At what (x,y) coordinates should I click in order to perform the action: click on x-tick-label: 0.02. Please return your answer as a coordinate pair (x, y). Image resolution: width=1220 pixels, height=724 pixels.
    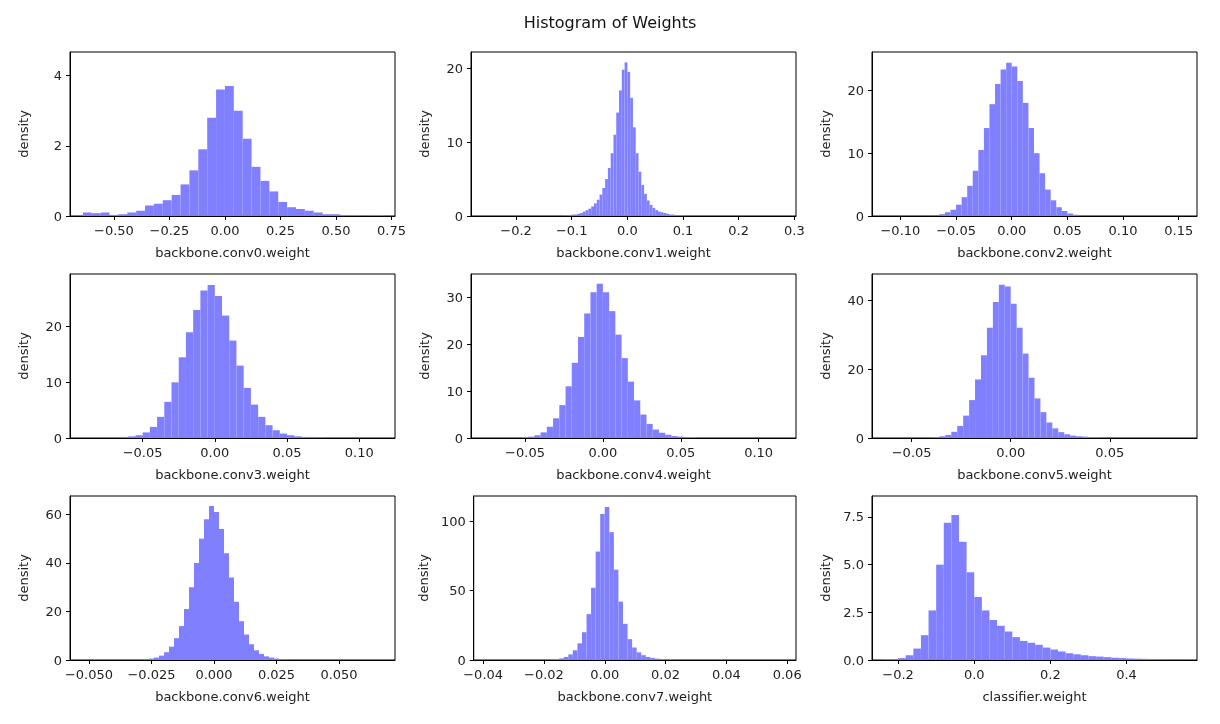
    Looking at the image, I should click on (666, 674).